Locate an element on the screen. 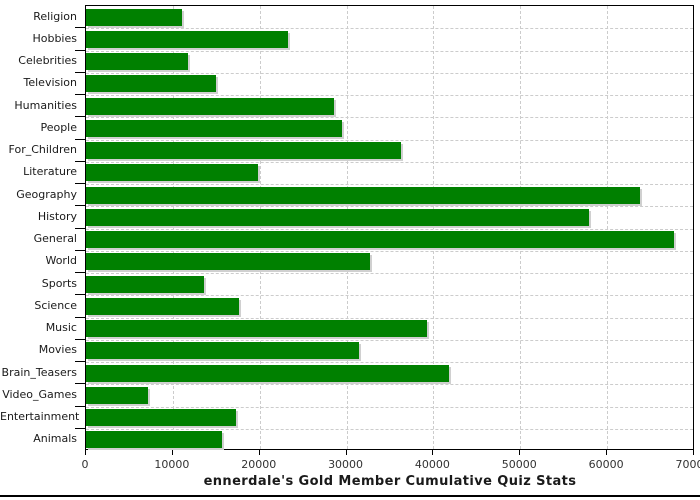 The image size is (700, 500). category-label-humanities: Humanities is located at coordinates (45, 105).